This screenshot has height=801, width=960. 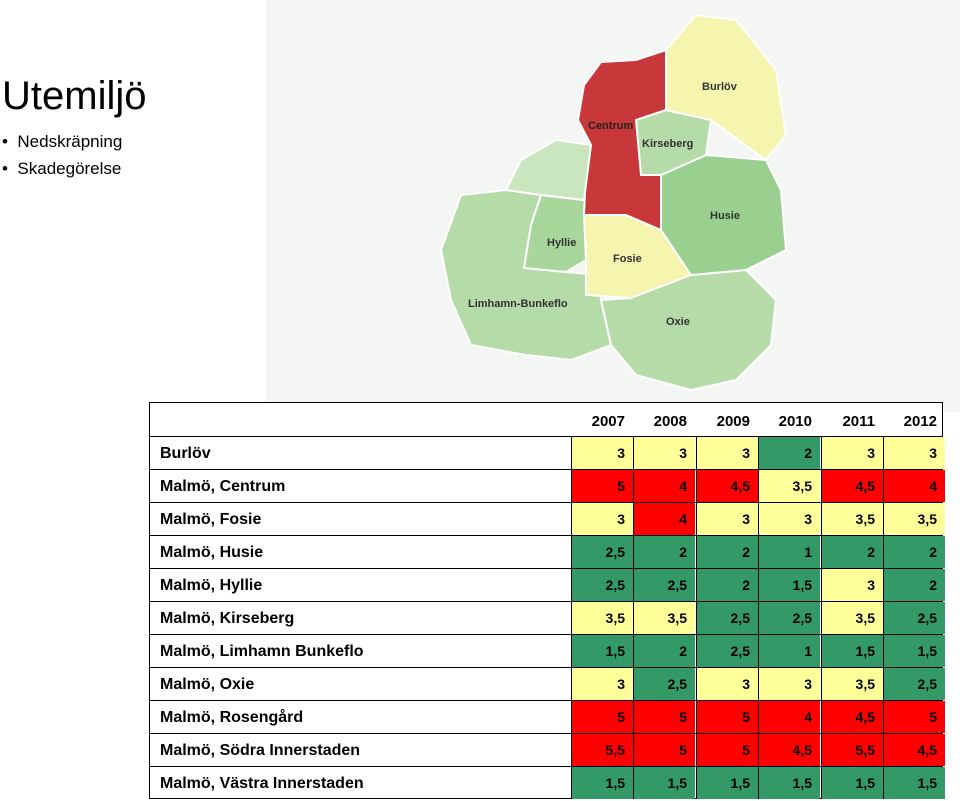 I want to click on row-name: Burlöv, so click(x=185, y=453).